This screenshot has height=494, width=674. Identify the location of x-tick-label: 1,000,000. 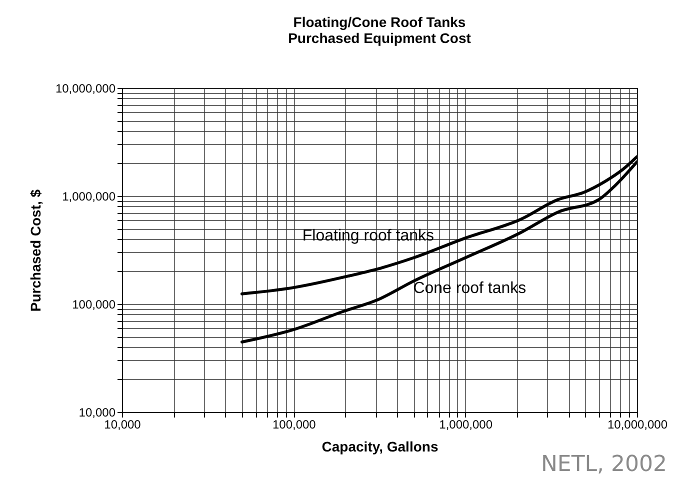
(466, 425).